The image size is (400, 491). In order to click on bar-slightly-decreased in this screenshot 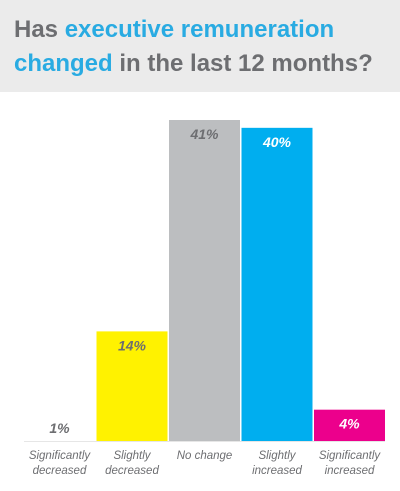, I will do `click(132, 386)`.